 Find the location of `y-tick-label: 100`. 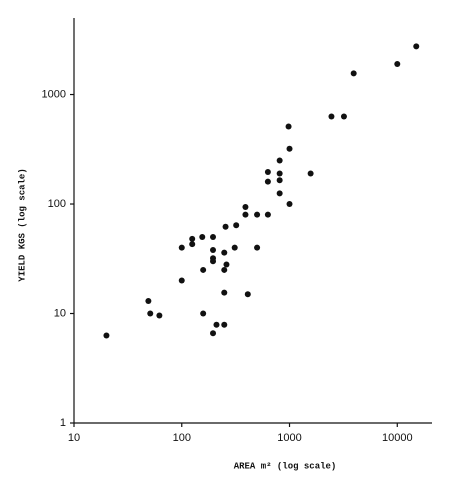

y-tick-label: 100 is located at coordinates (57, 204).